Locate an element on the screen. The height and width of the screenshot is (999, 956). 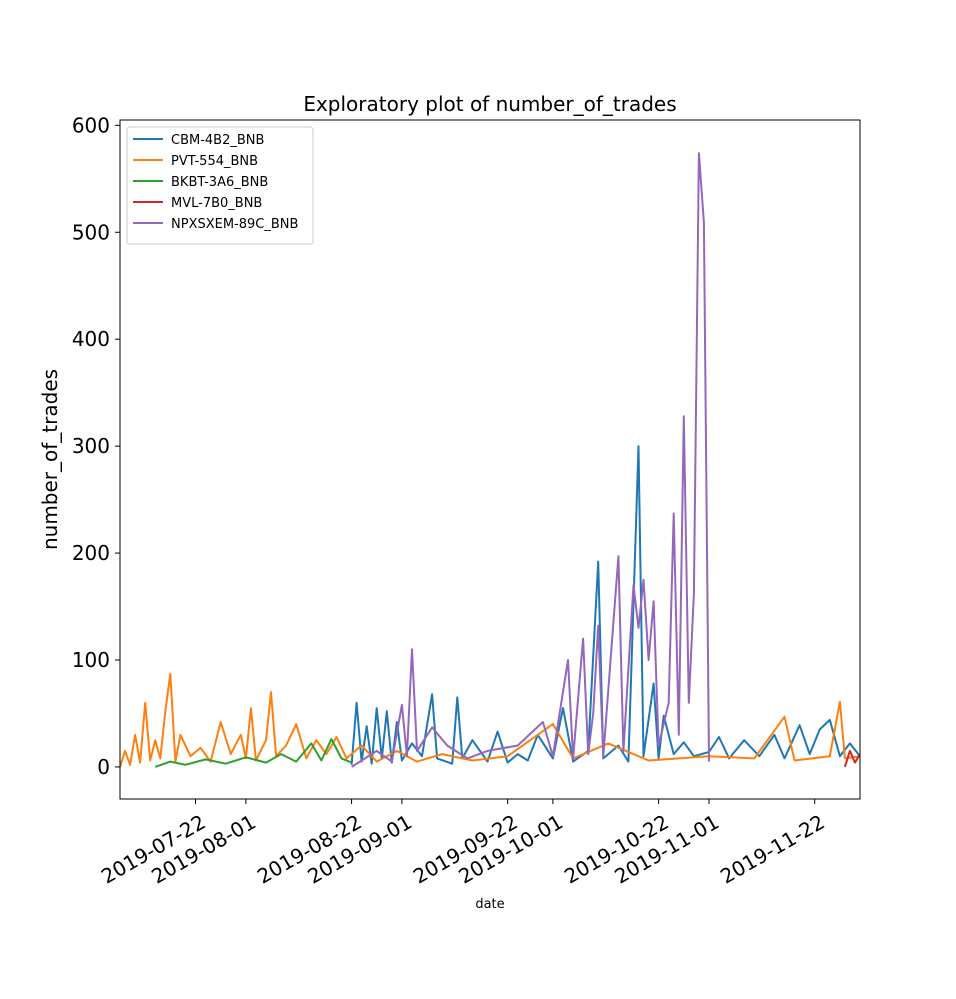
legend-label: MVL-7B0_BNB is located at coordinates (216, 203).